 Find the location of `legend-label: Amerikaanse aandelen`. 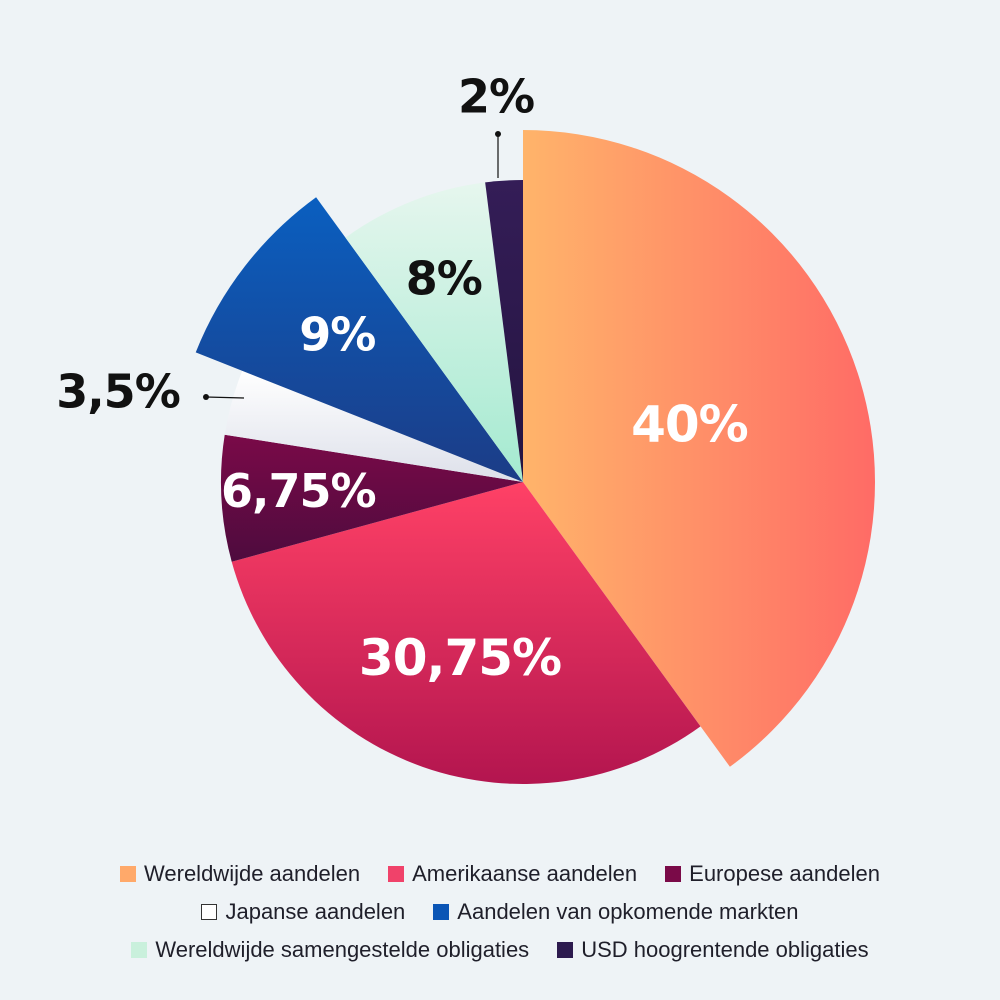

legend-label: Amerikaanse aandelen is located at coordinates (525, 873).